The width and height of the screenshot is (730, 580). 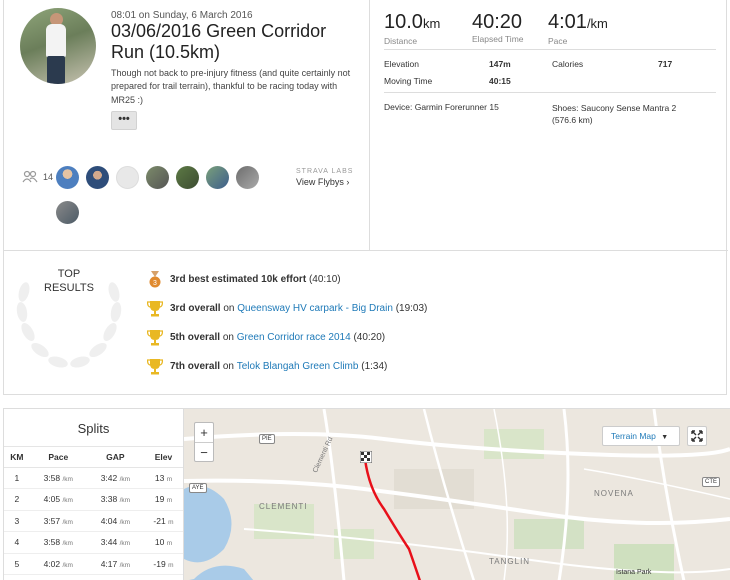 I want to click on stat-pace: 4:01/km Pace, so click(x=578, y=28).